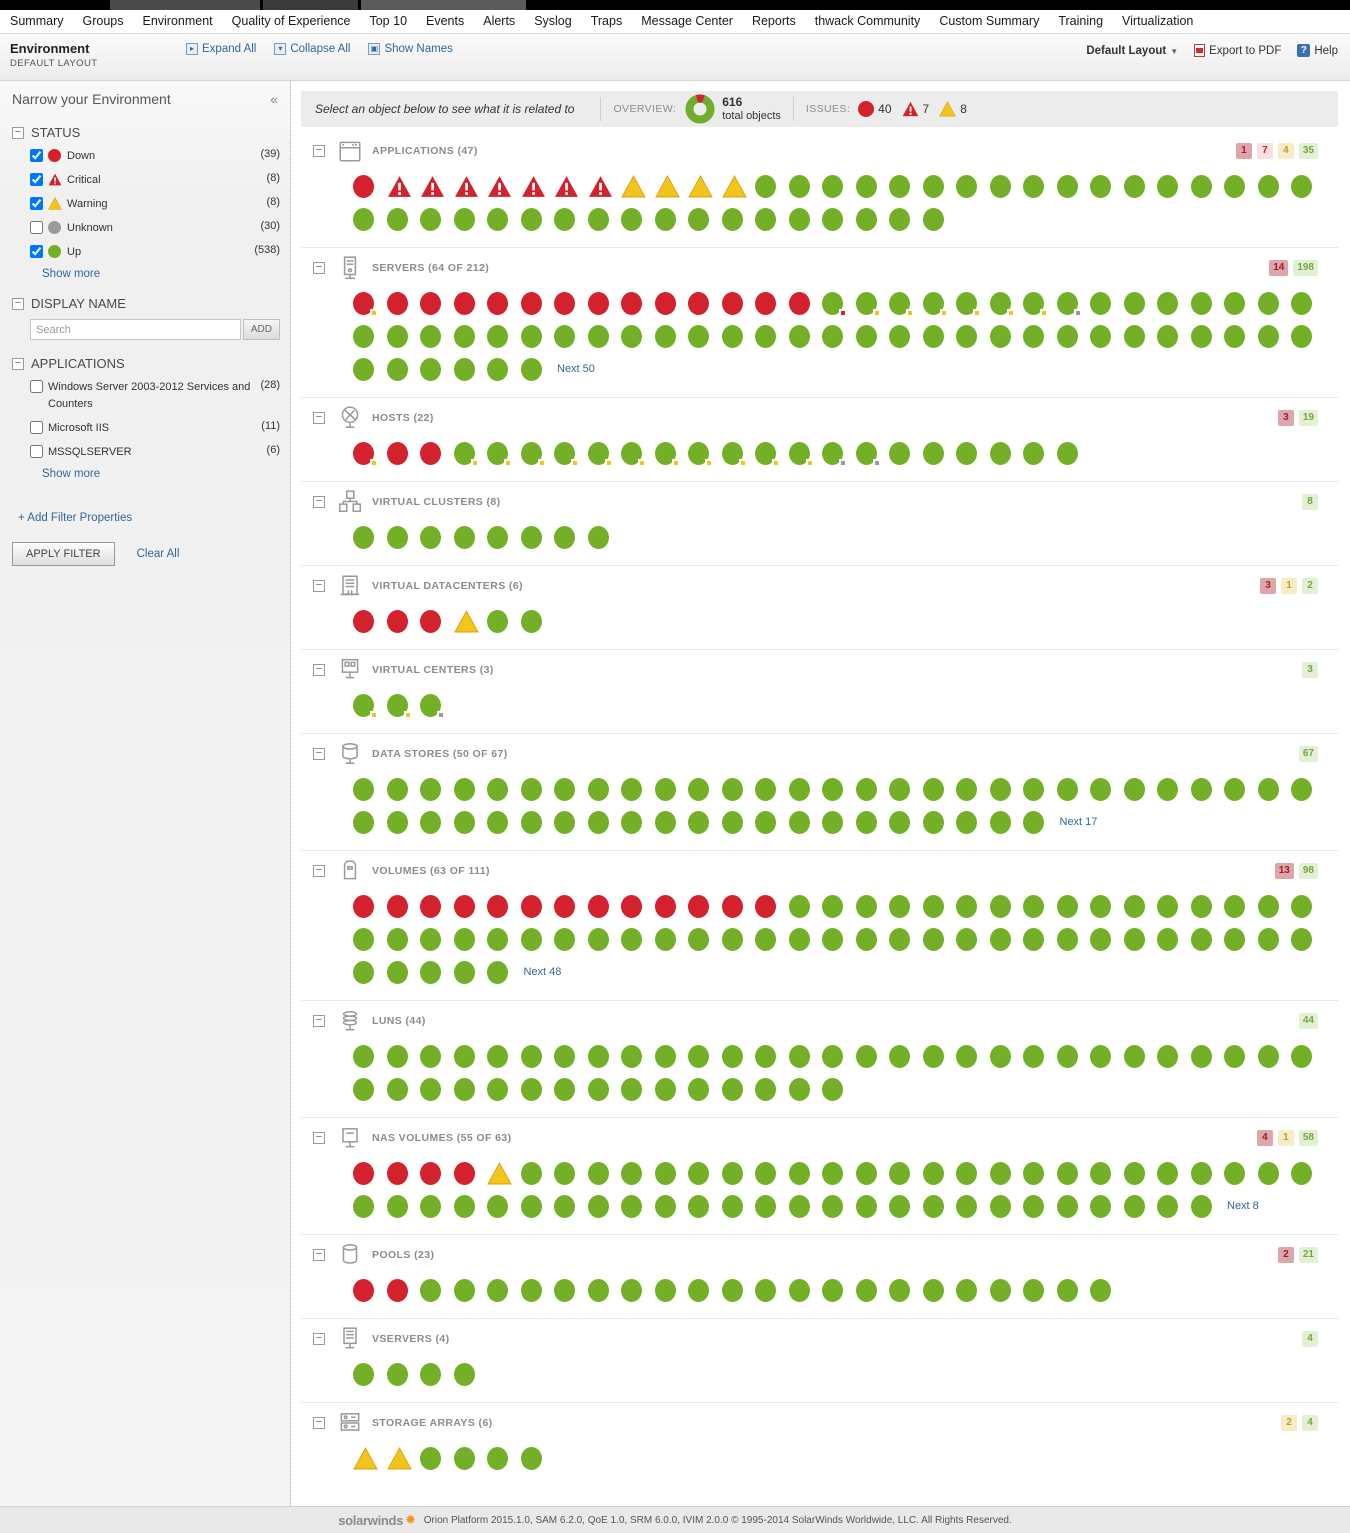 This screenshot has height=1533, width=1350. Describe the element at coordinates (319, 1138) in the screenshot. I see `collapse-nas-volumes-button: −` at that location.